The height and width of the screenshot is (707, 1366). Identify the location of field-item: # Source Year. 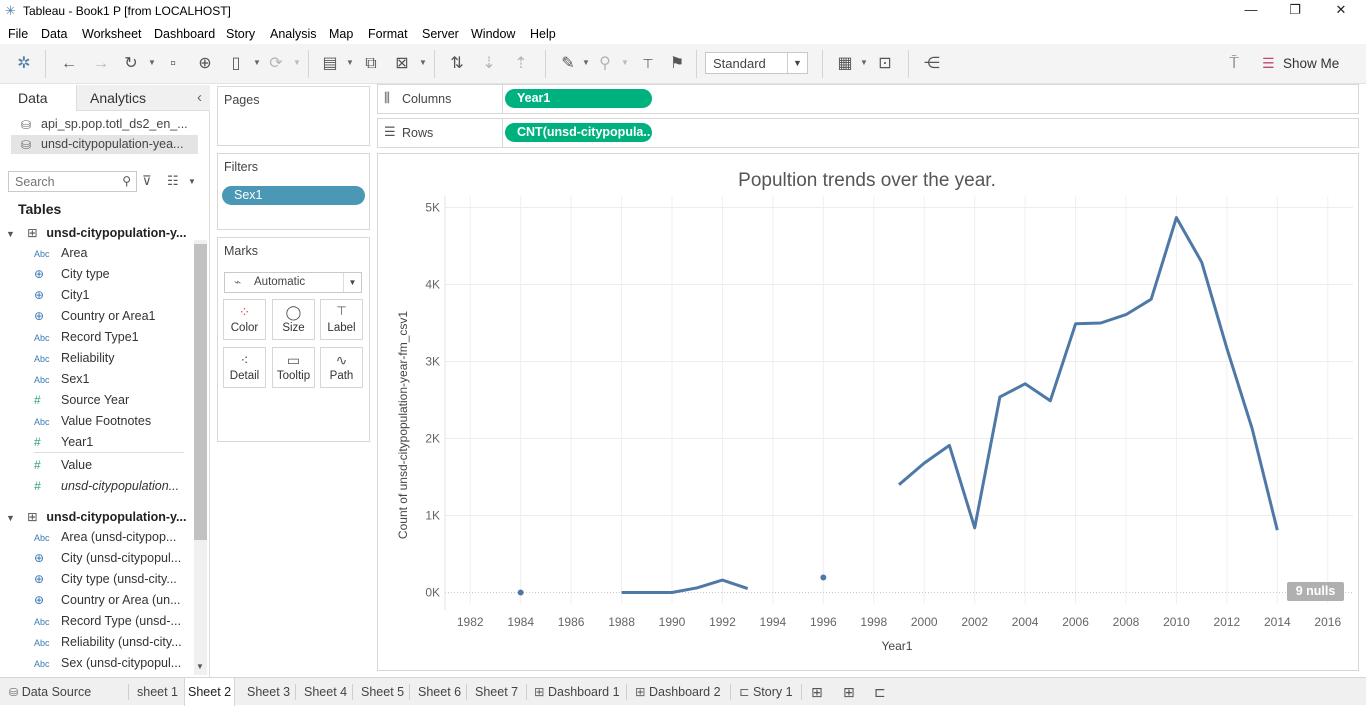
(109, 400).